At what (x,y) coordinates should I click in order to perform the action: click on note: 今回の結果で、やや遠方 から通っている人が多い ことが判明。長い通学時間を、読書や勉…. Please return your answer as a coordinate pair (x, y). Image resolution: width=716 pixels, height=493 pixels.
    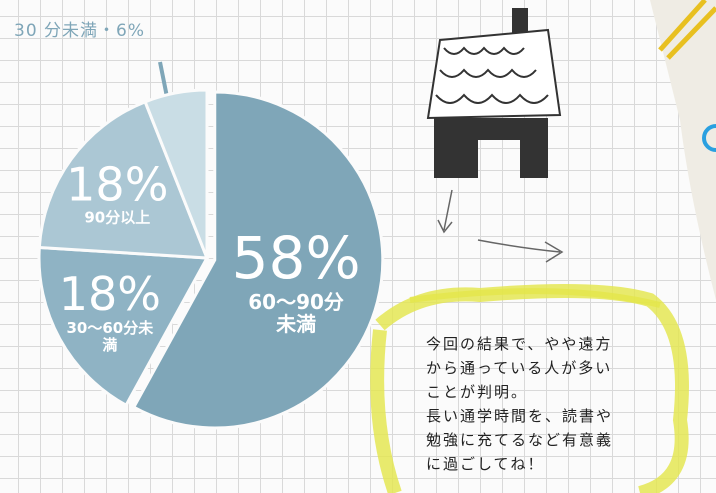
    Looking at the image, I should click on (519, 404).